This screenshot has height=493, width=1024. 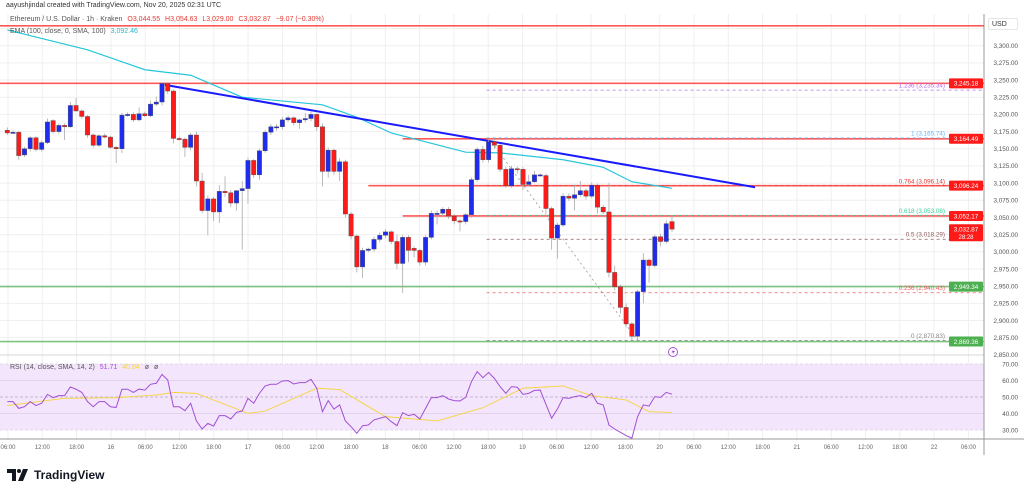 I want to click on ema-legend: EMA (100, close, 0, SMA, 100) 3,092.46, so click(x=74, y=31).